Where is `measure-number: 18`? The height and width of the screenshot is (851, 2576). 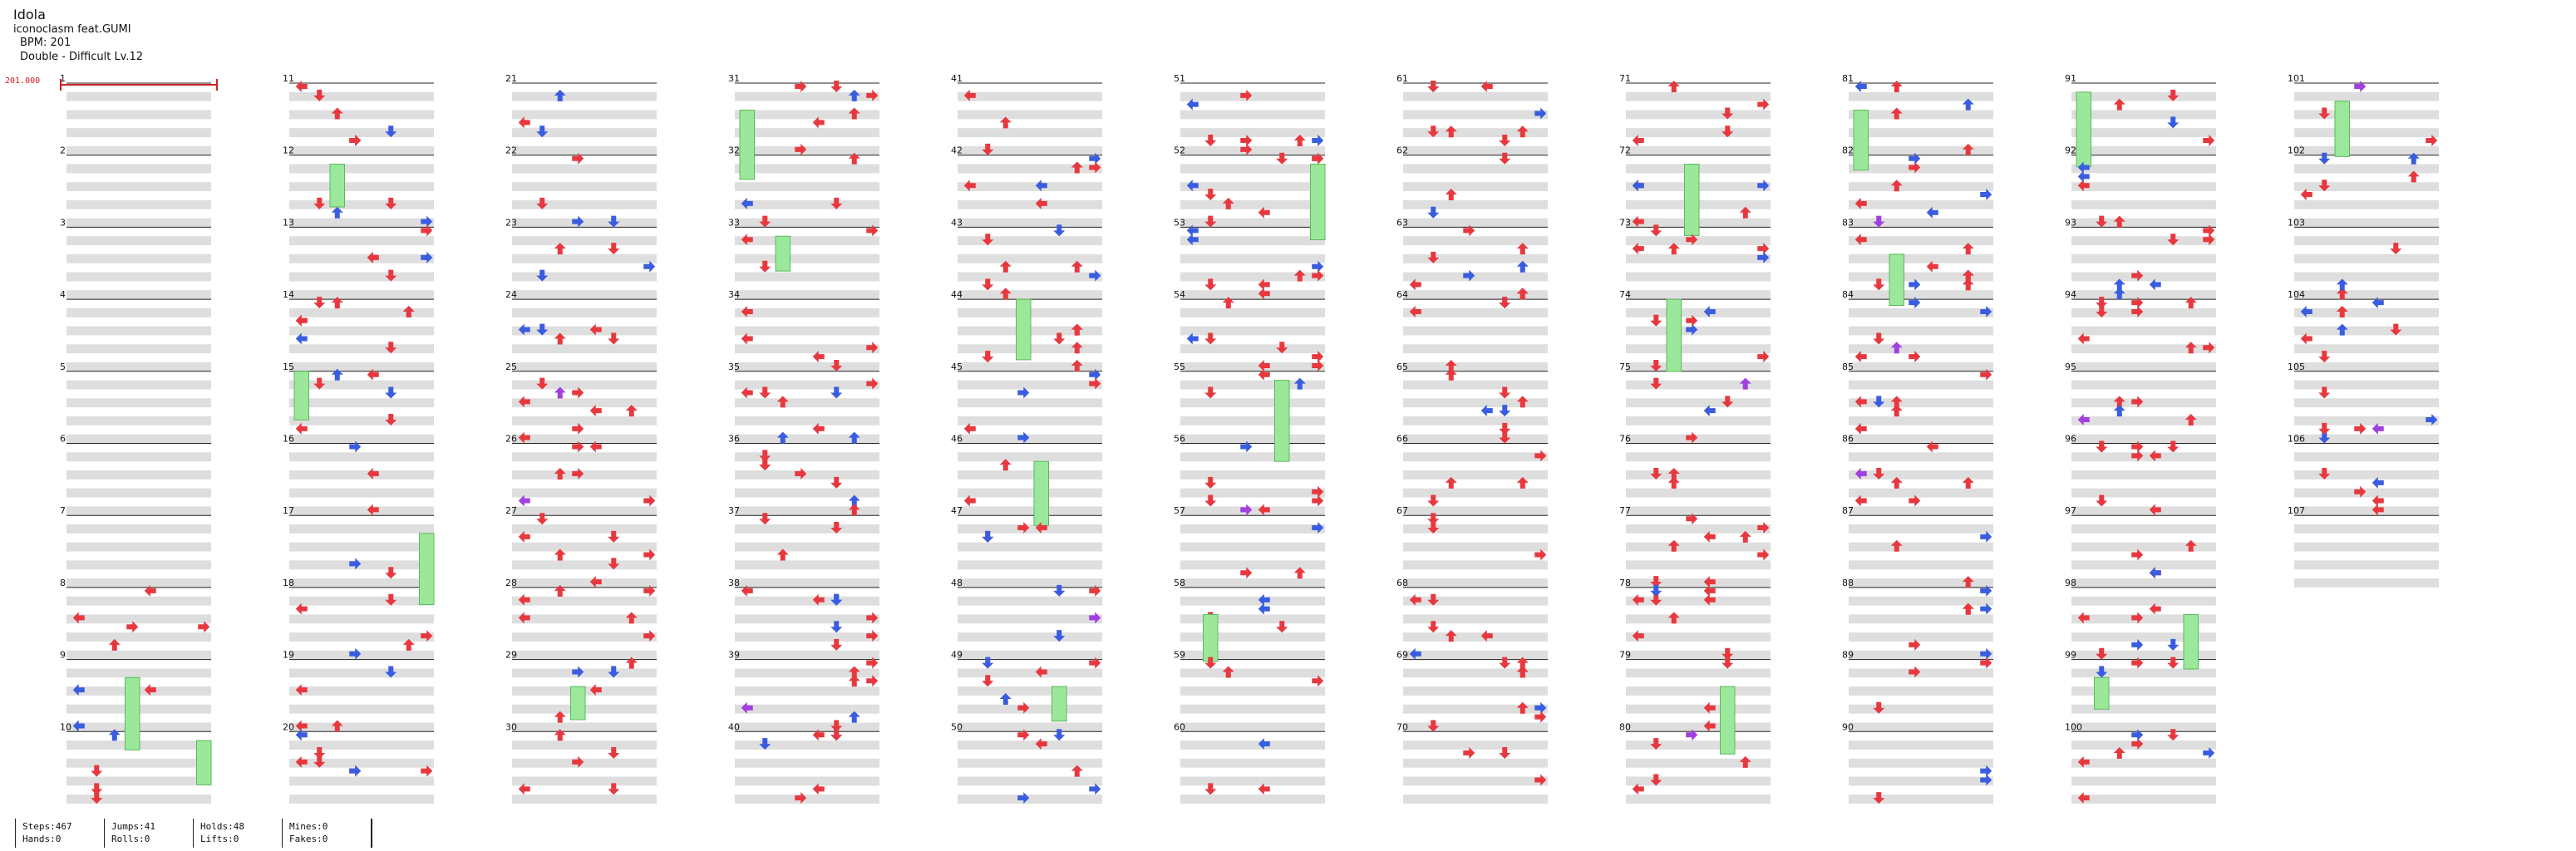
measure-number: 18 is located at coordinates (288, 583).